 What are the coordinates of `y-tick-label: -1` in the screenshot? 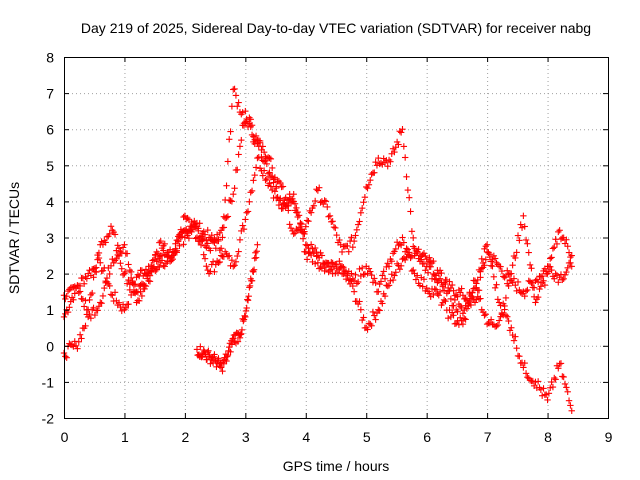 It's located at (48, 382).